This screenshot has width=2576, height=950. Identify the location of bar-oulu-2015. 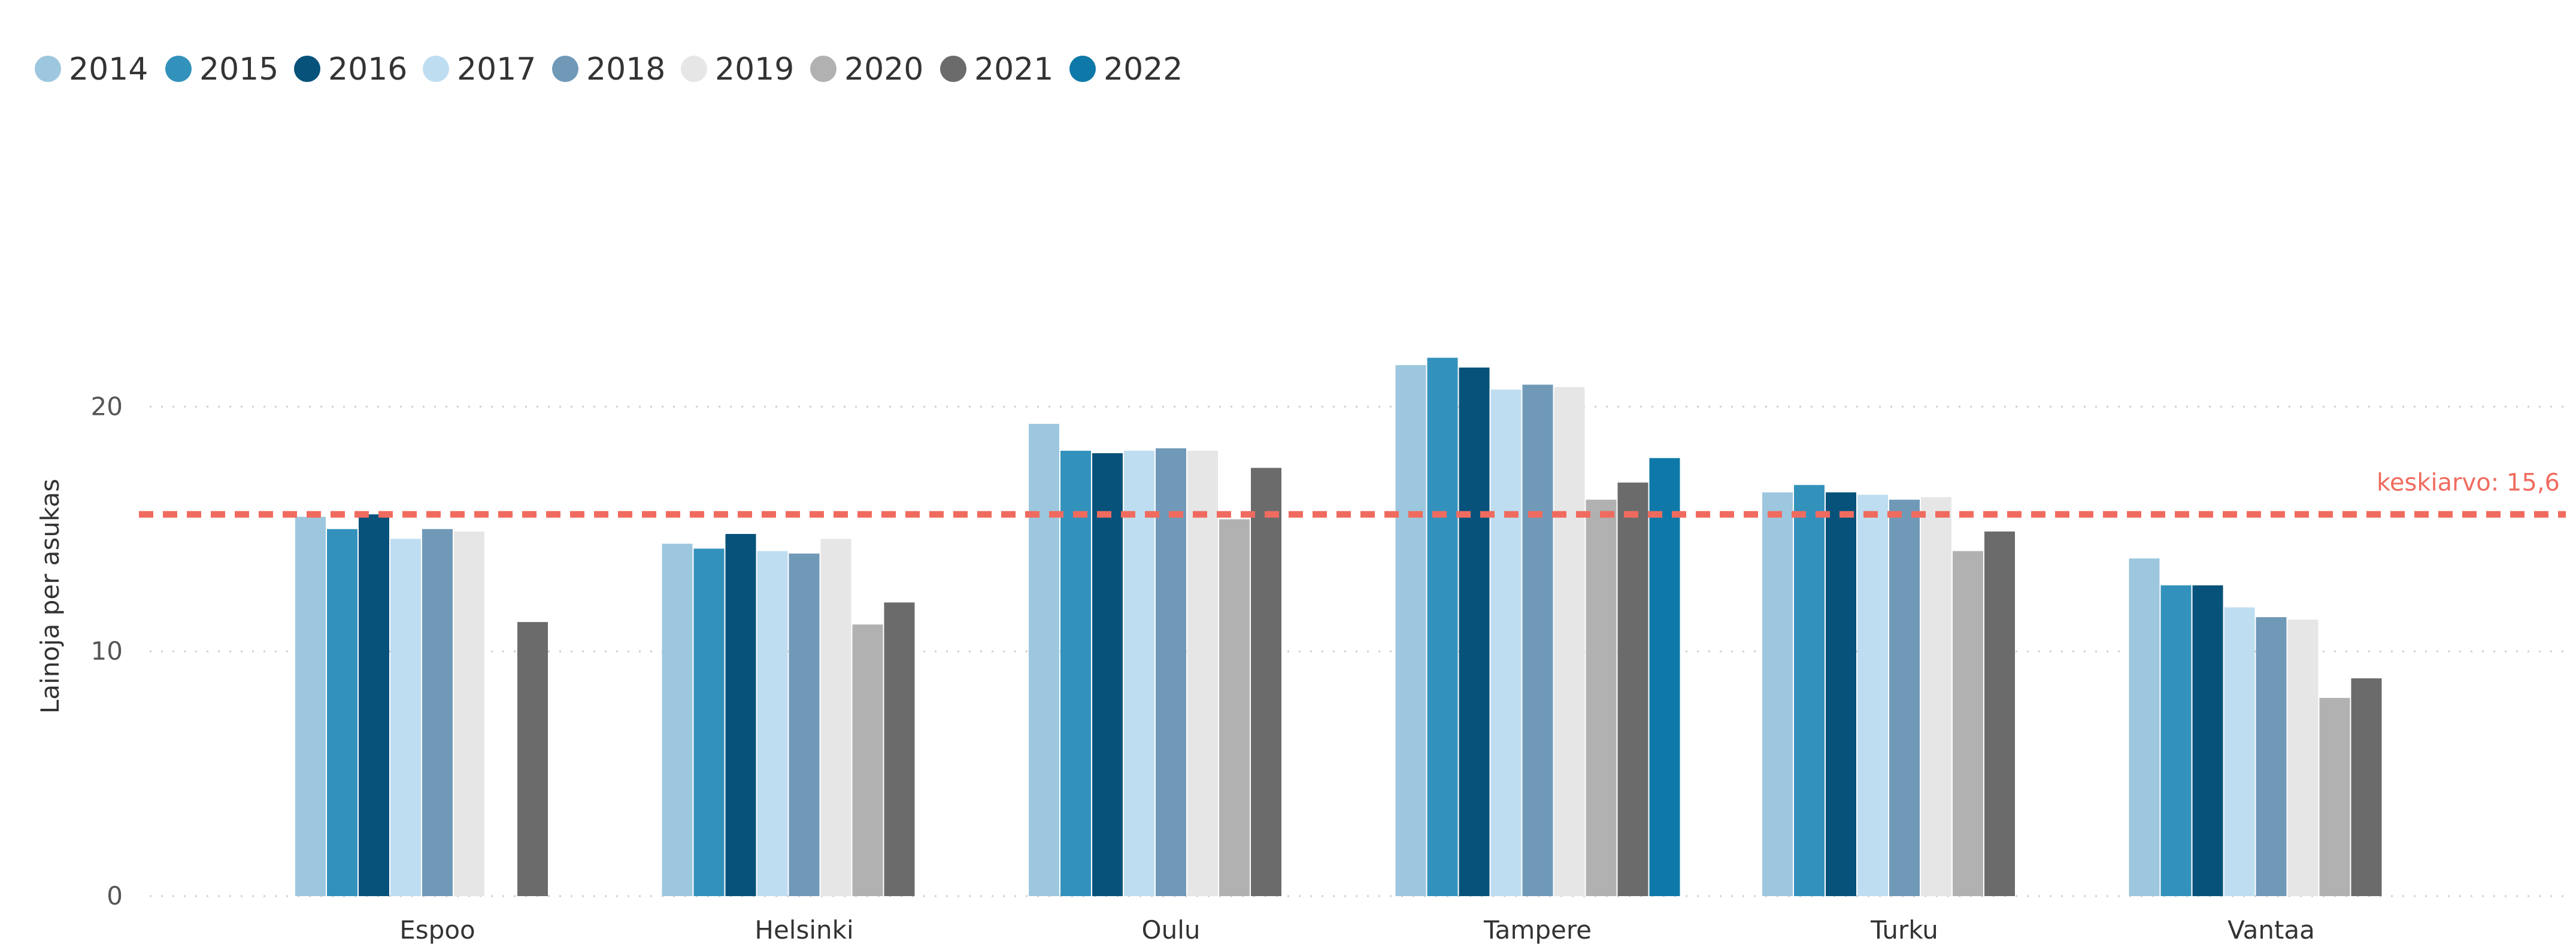
(1075, 673).